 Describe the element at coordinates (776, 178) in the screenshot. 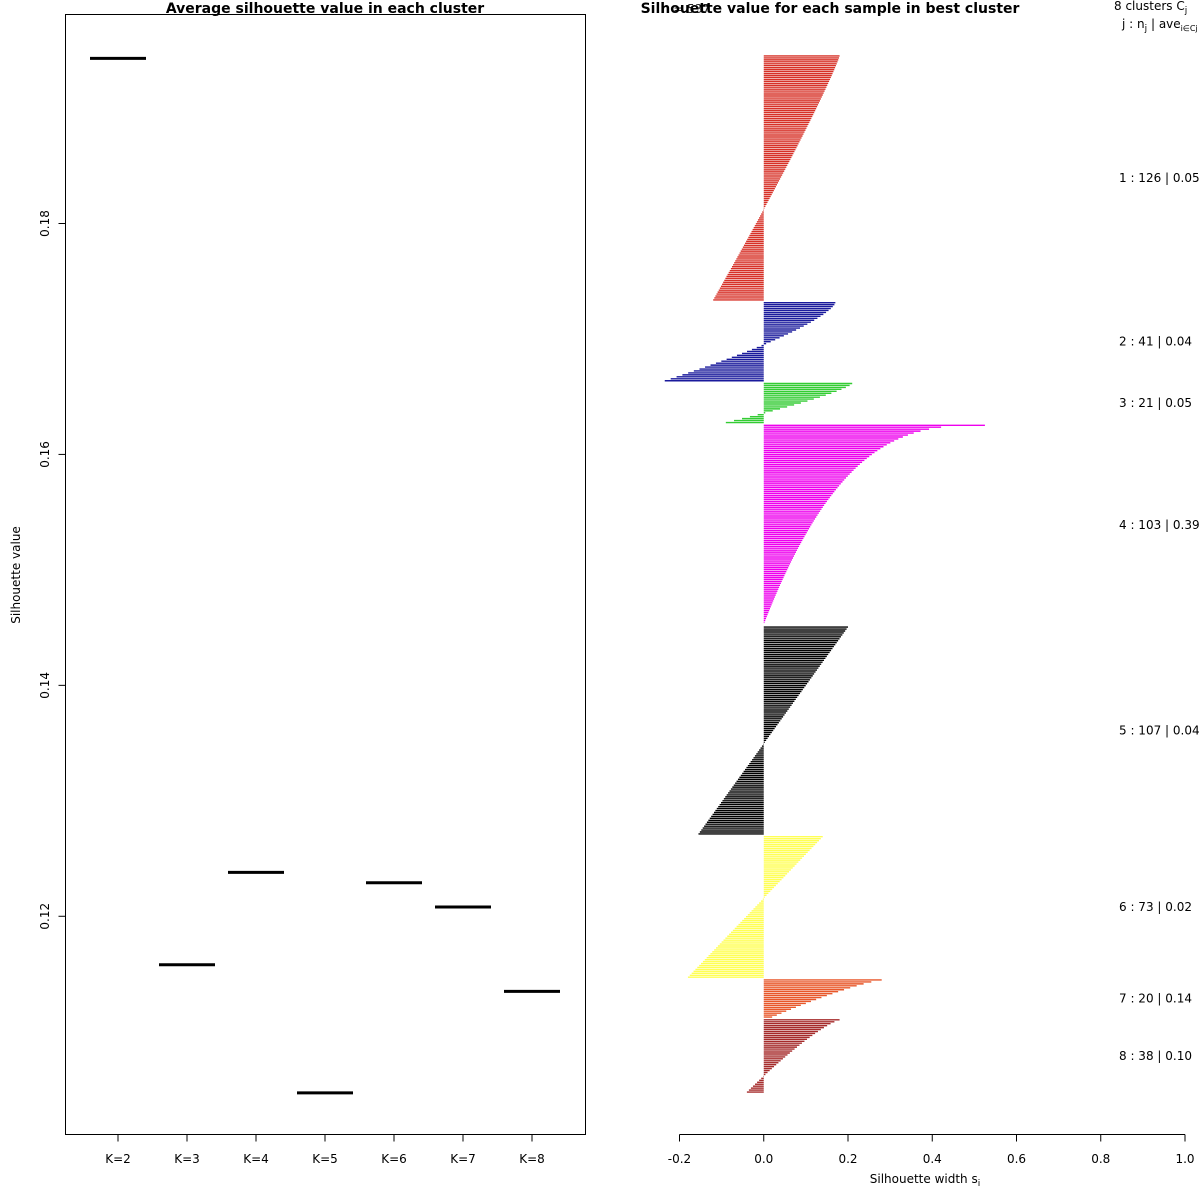

I see `cluster-1-bars` at that location.